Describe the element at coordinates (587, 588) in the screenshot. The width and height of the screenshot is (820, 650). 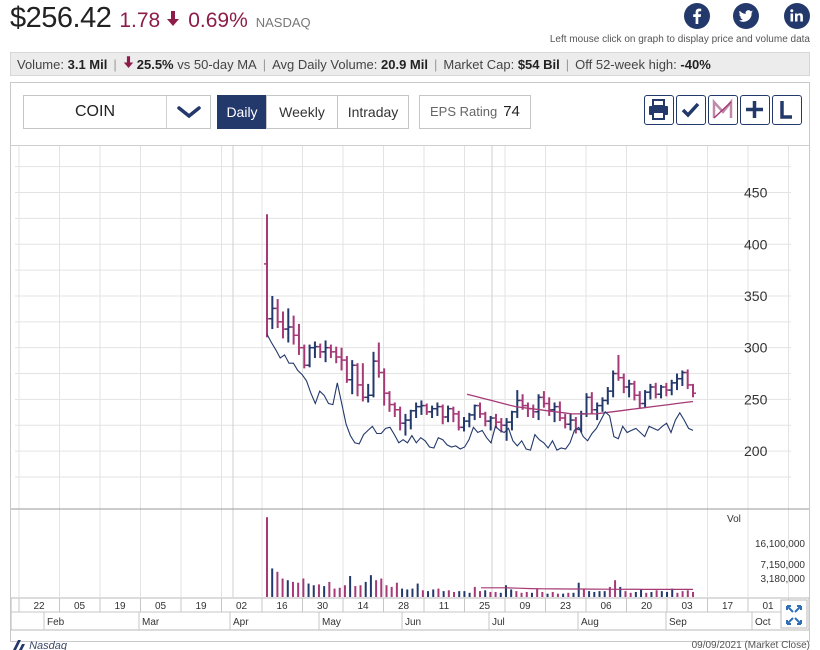
I see `volume-average-line` at that location.